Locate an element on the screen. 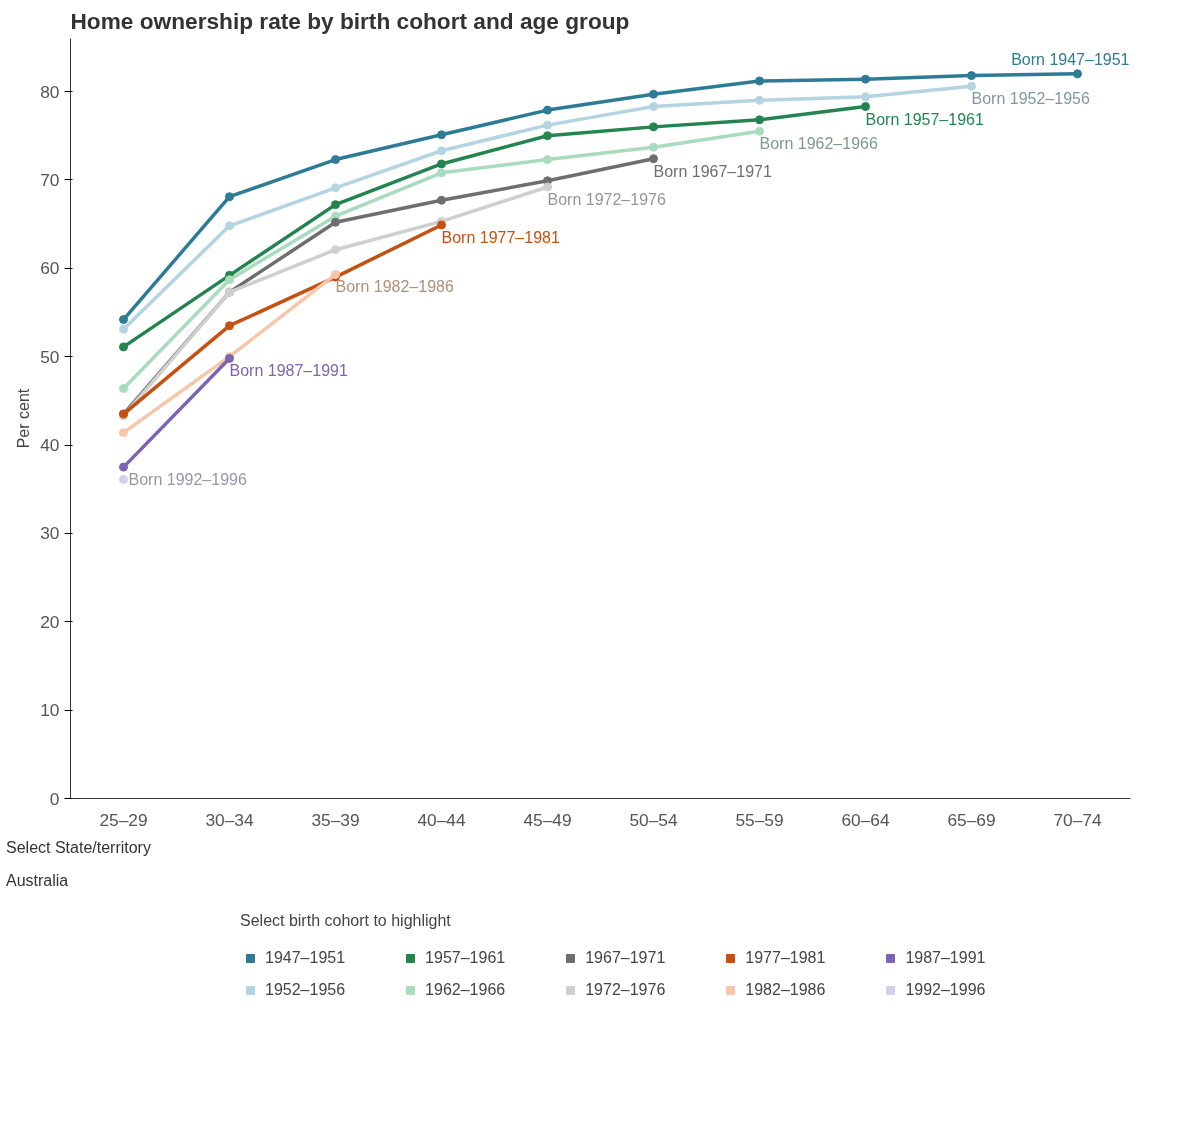  text: Select State/territory is located at coordinates (78, 848).